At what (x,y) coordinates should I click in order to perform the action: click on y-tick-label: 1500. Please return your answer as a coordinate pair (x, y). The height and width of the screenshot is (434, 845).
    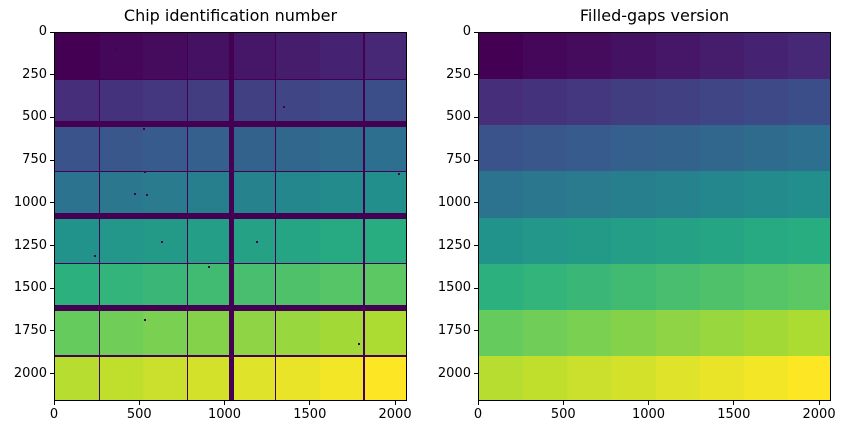
    Looking at the image, I should click on (30, 288).